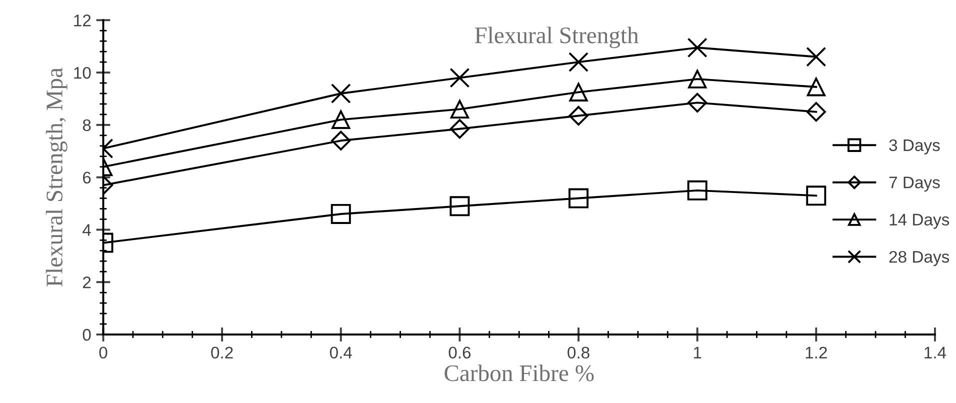 The height and width of the screenshot is (403, 956). Describe the element at coordinates (920, 221) in the screenshot. I see `legend-label: 14 Days` at that location.